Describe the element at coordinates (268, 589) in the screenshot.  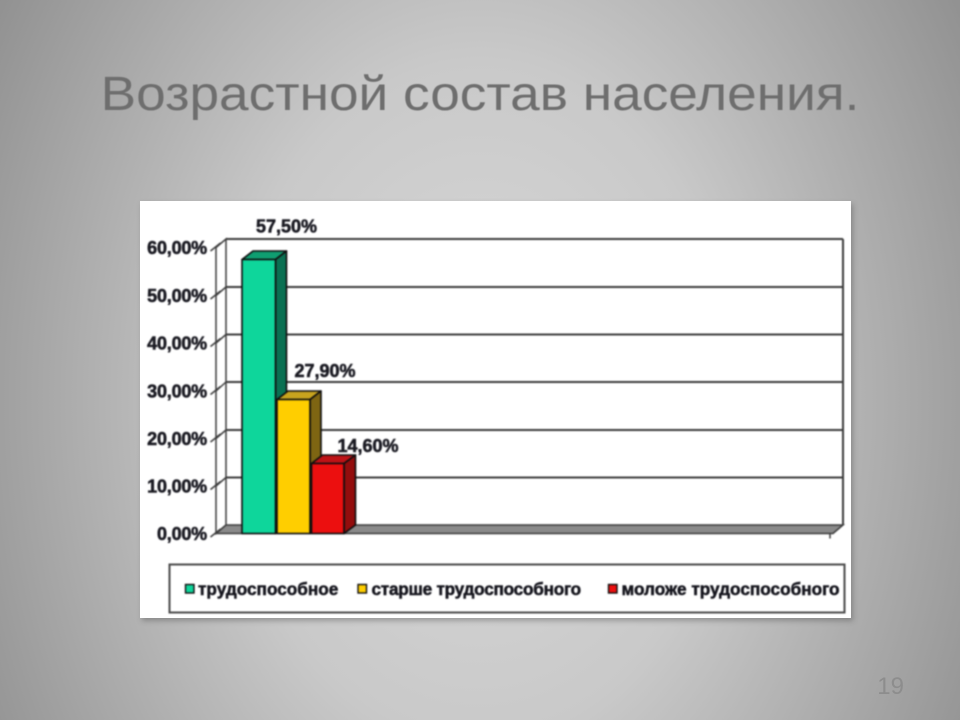
I see `svg-text: трудоспособное` at that location.